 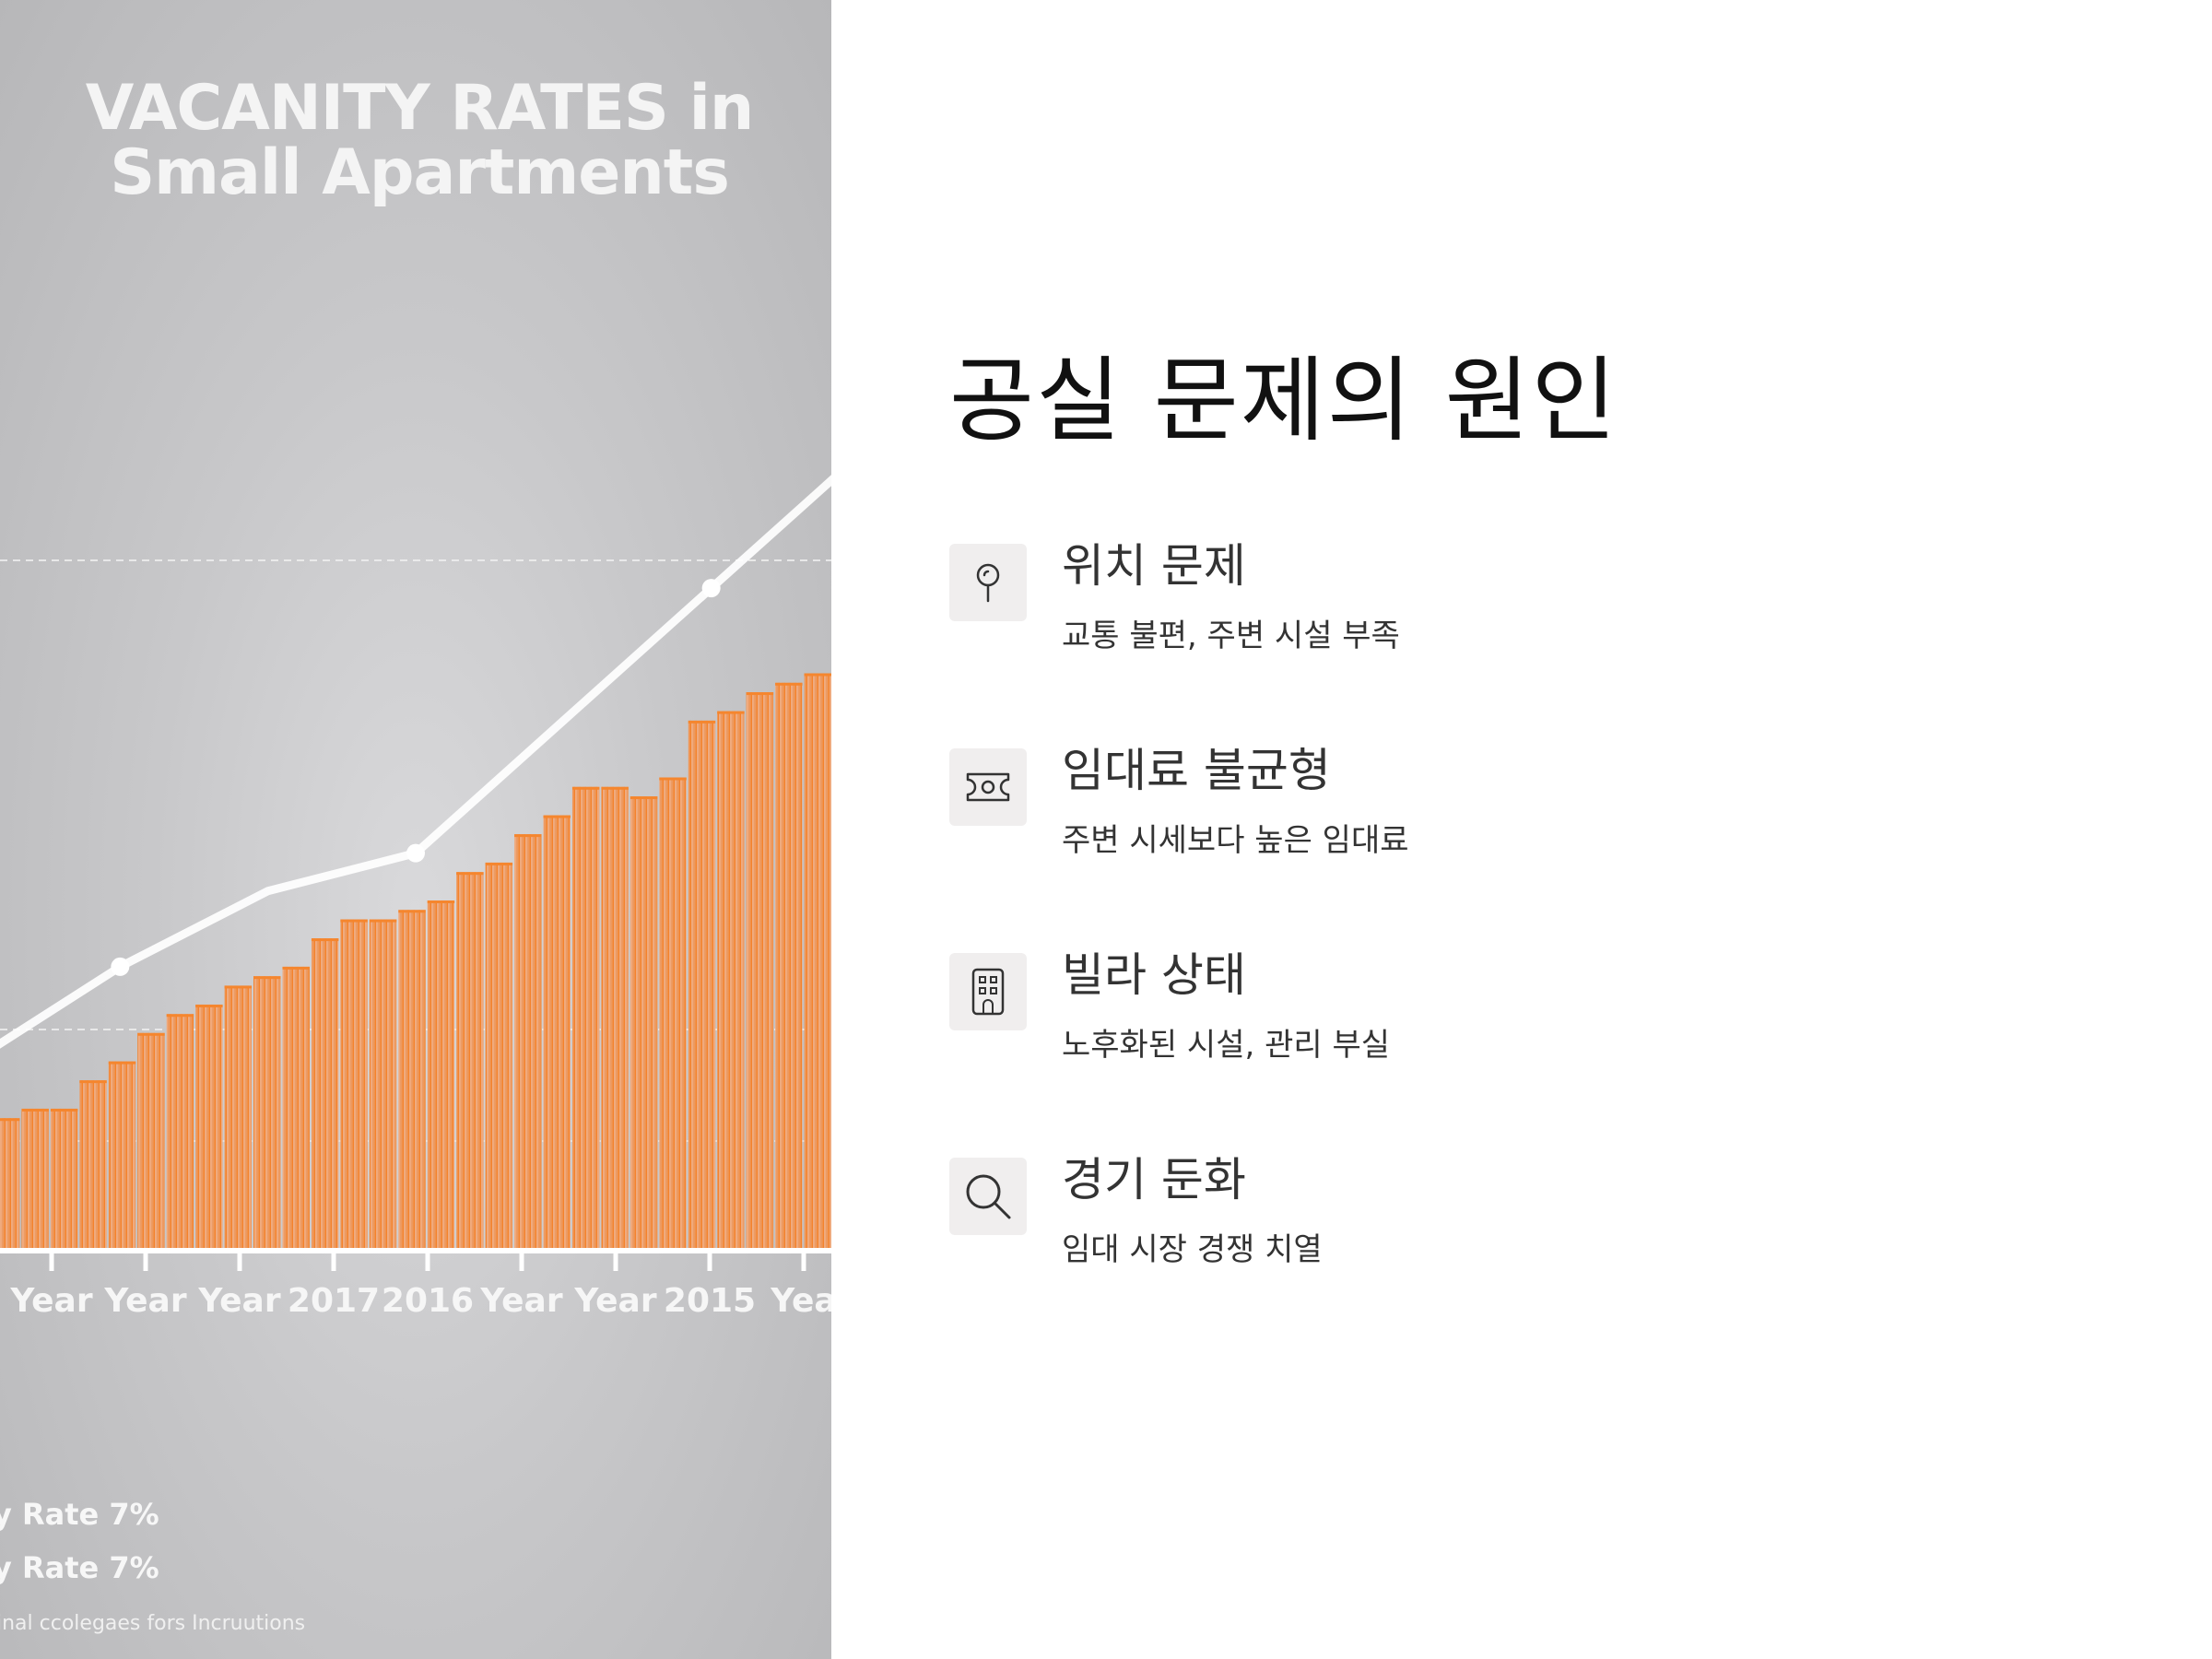 I want to click on list-item: 위치 문제 교통 불편, 주변 시설 부족, so click(x=1548, y=643).